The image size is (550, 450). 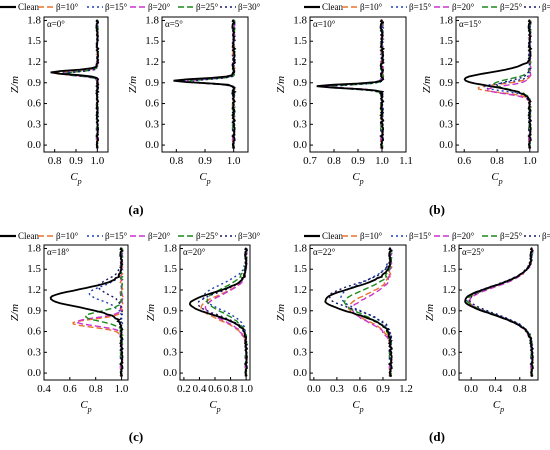 I want to click on alpha-label: α=18°, so click(x=58, y=252).